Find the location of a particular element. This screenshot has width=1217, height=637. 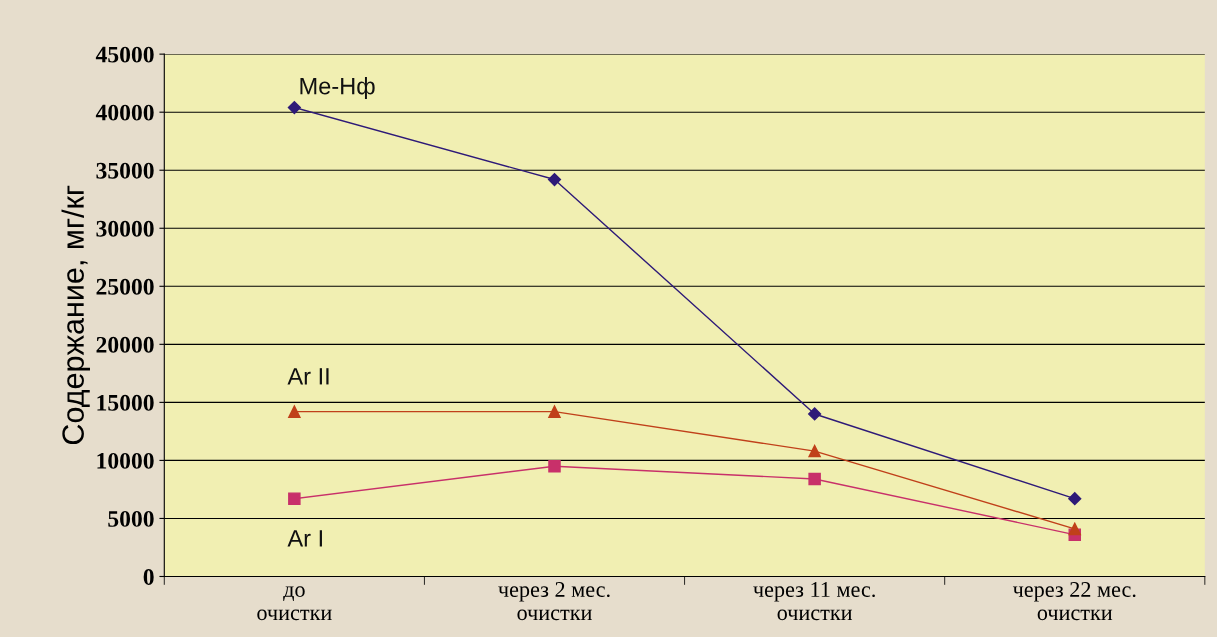

x-tick-label: через 11 мес. очистки is located at coordinates (814, 601).